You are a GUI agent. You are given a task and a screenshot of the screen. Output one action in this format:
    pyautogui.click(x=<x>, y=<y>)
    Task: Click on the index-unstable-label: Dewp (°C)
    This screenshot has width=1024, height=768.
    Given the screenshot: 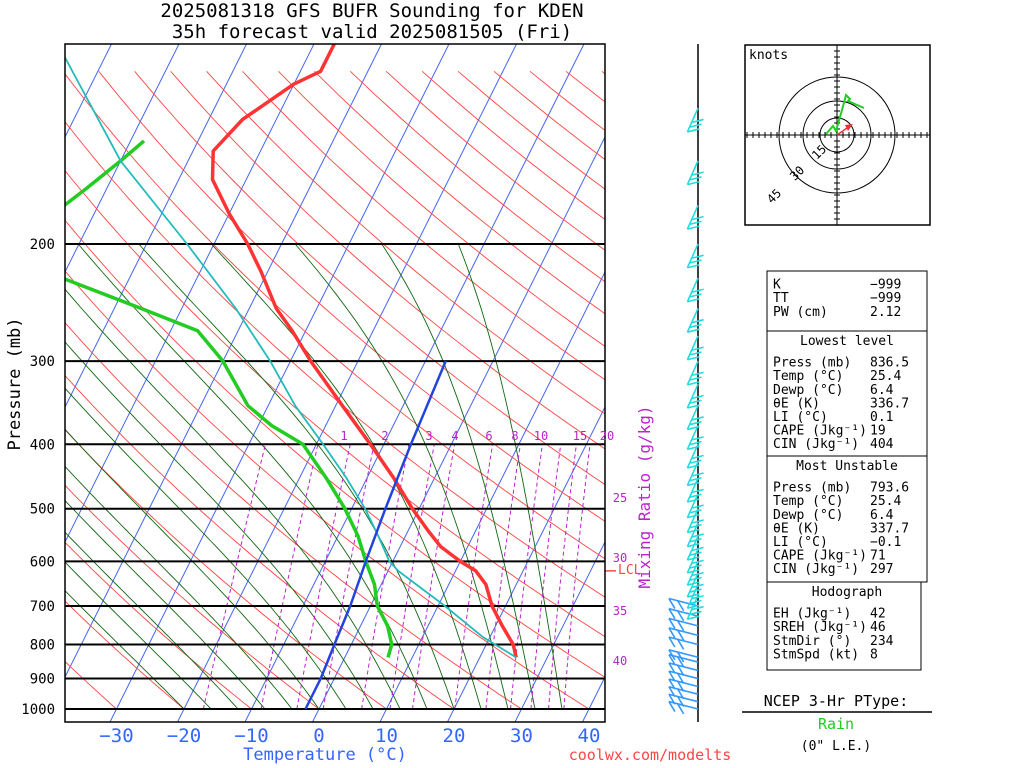 What is the action you would take?
    pyautogui.click(x=808, y=515)
    